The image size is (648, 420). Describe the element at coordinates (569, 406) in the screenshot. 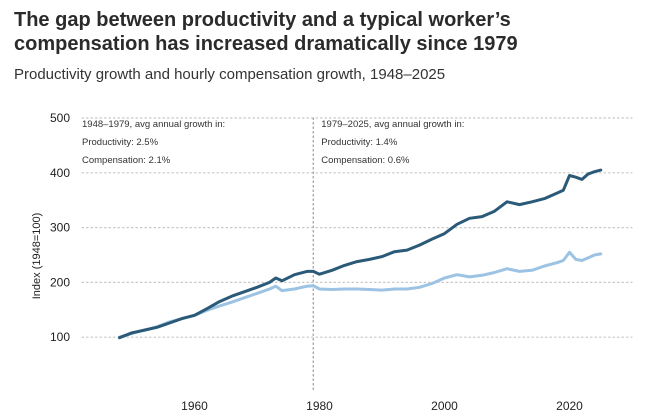

I see `x-tick-label: 2020` at that location.